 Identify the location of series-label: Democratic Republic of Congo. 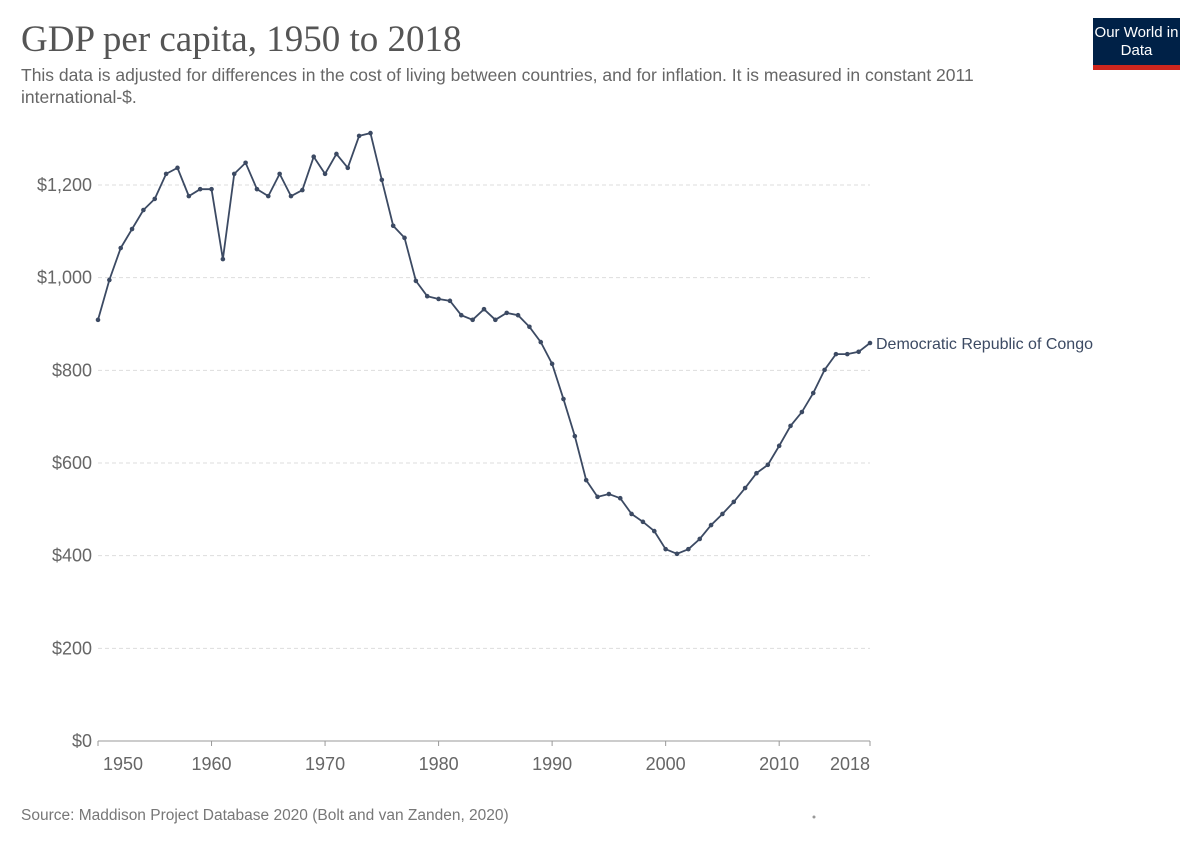
(984, 344).